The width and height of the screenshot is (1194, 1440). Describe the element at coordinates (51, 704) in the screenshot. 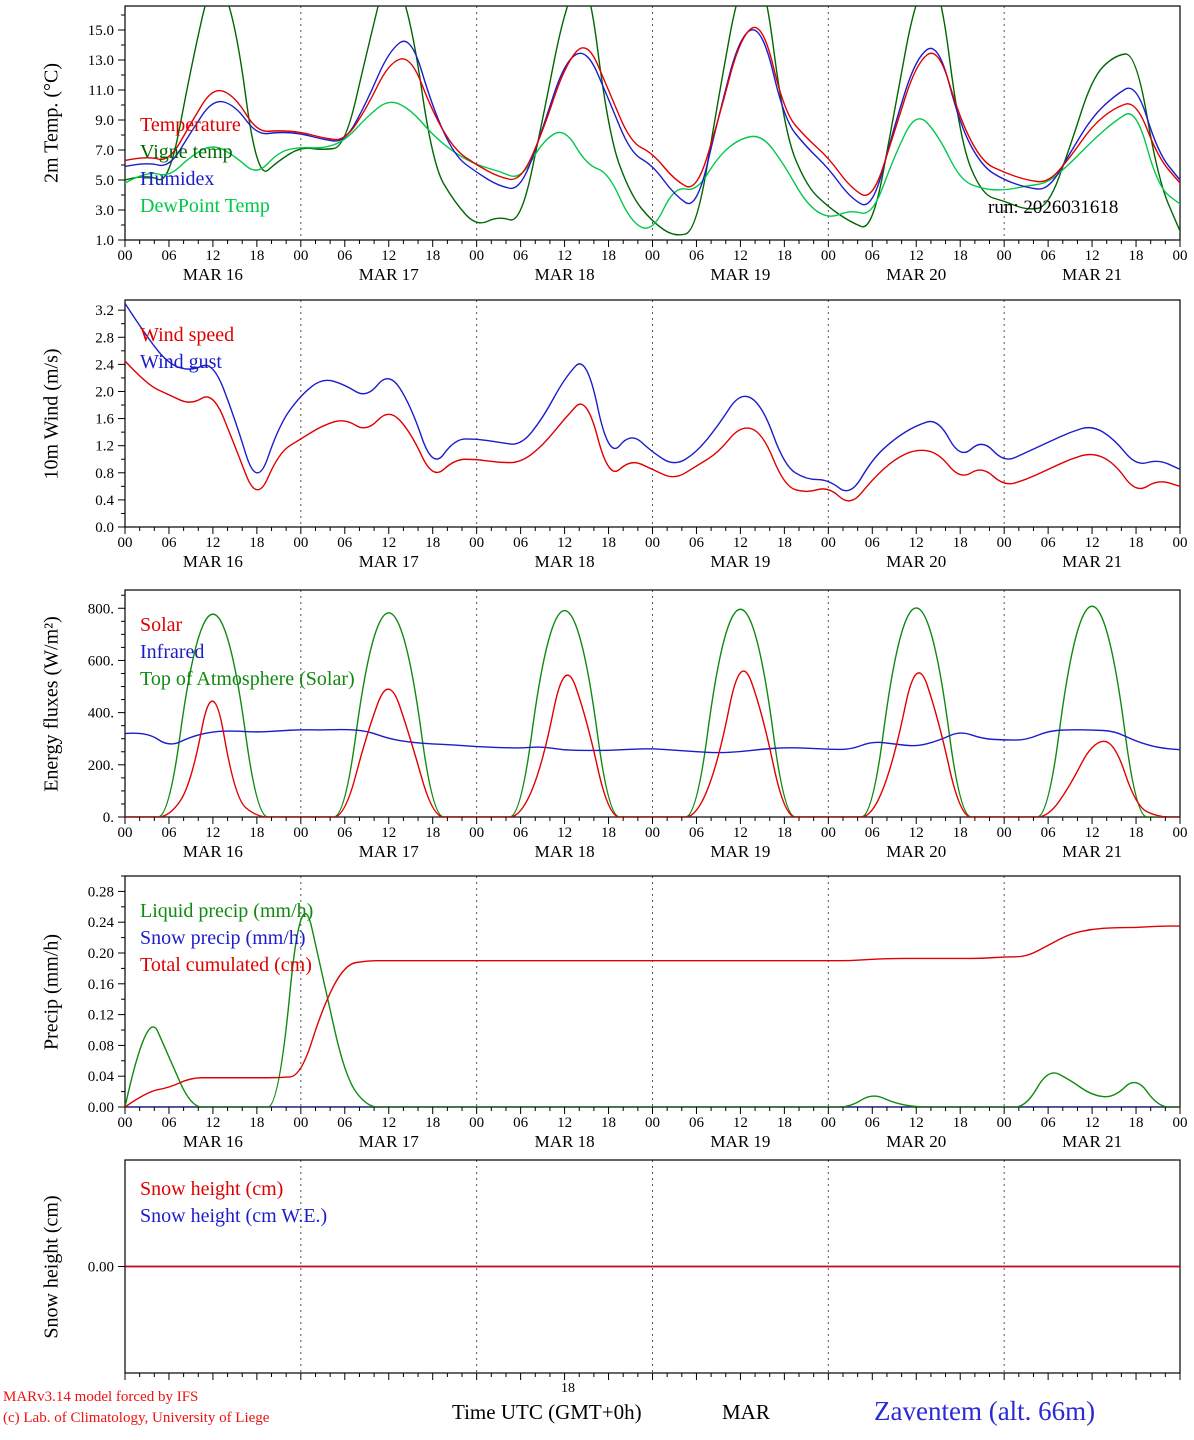

I see `ylabel-energy-fluxes: Energy fluxes (W/m²)` at that location.